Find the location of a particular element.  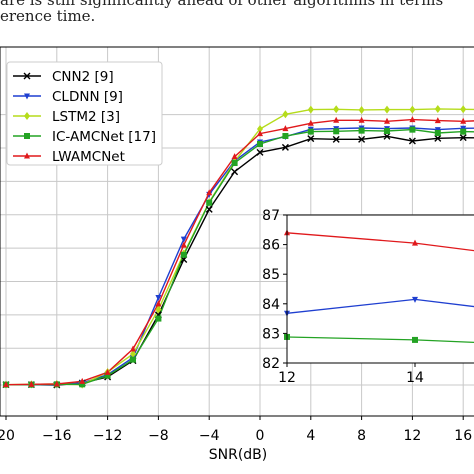

inset-y-tick-label: 87 is located at coordinates (271, 216).